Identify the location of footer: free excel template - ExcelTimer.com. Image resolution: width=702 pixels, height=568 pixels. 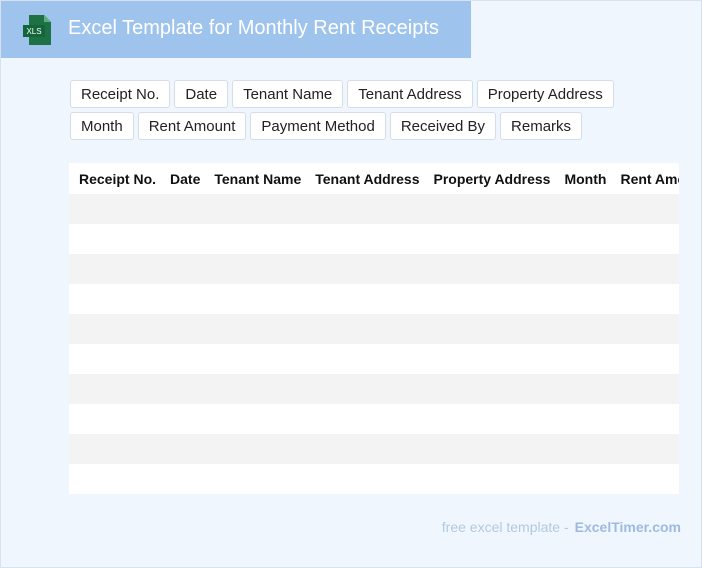
(561, 527).